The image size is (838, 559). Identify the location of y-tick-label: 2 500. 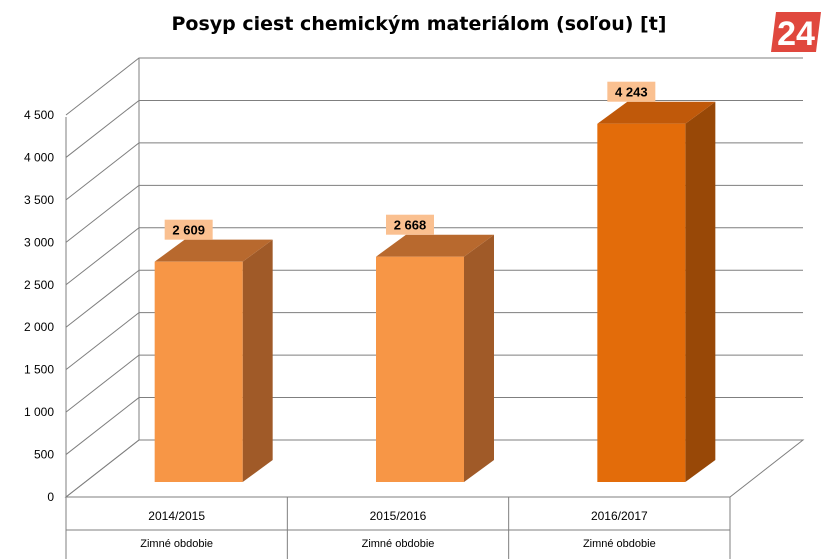
(39, 285).